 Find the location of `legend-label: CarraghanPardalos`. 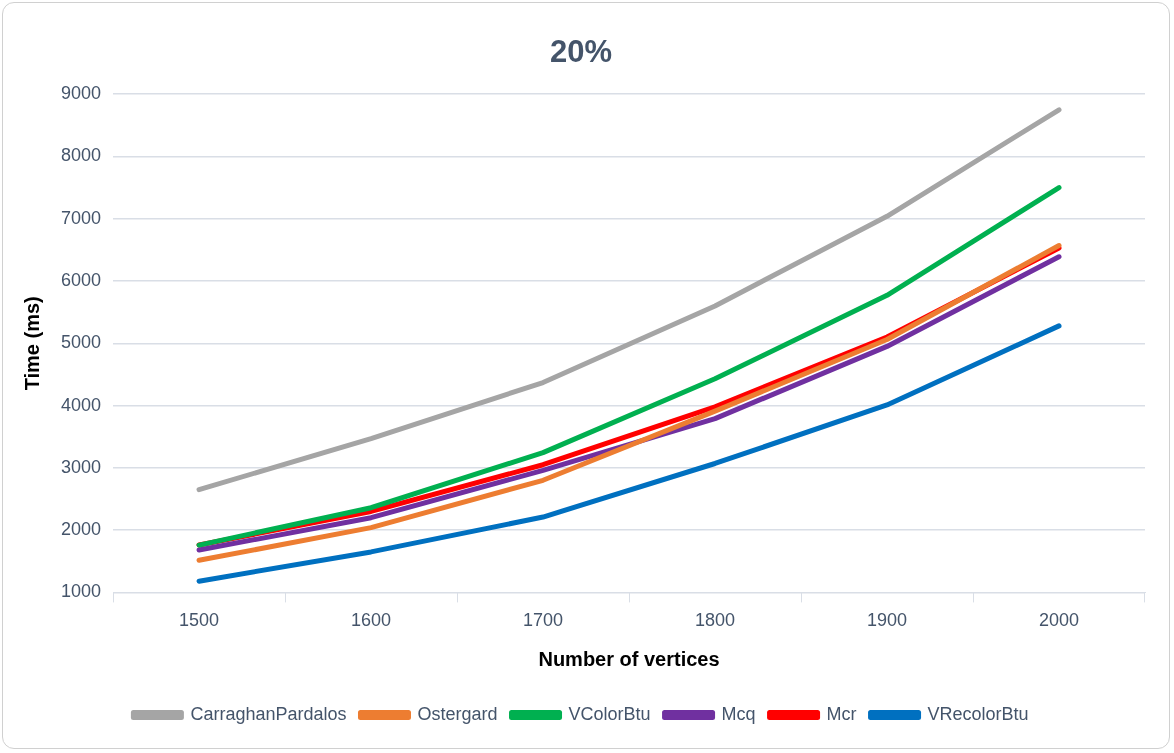

legend-label: CarraghanPardalos is located at coordinates (268, 713).